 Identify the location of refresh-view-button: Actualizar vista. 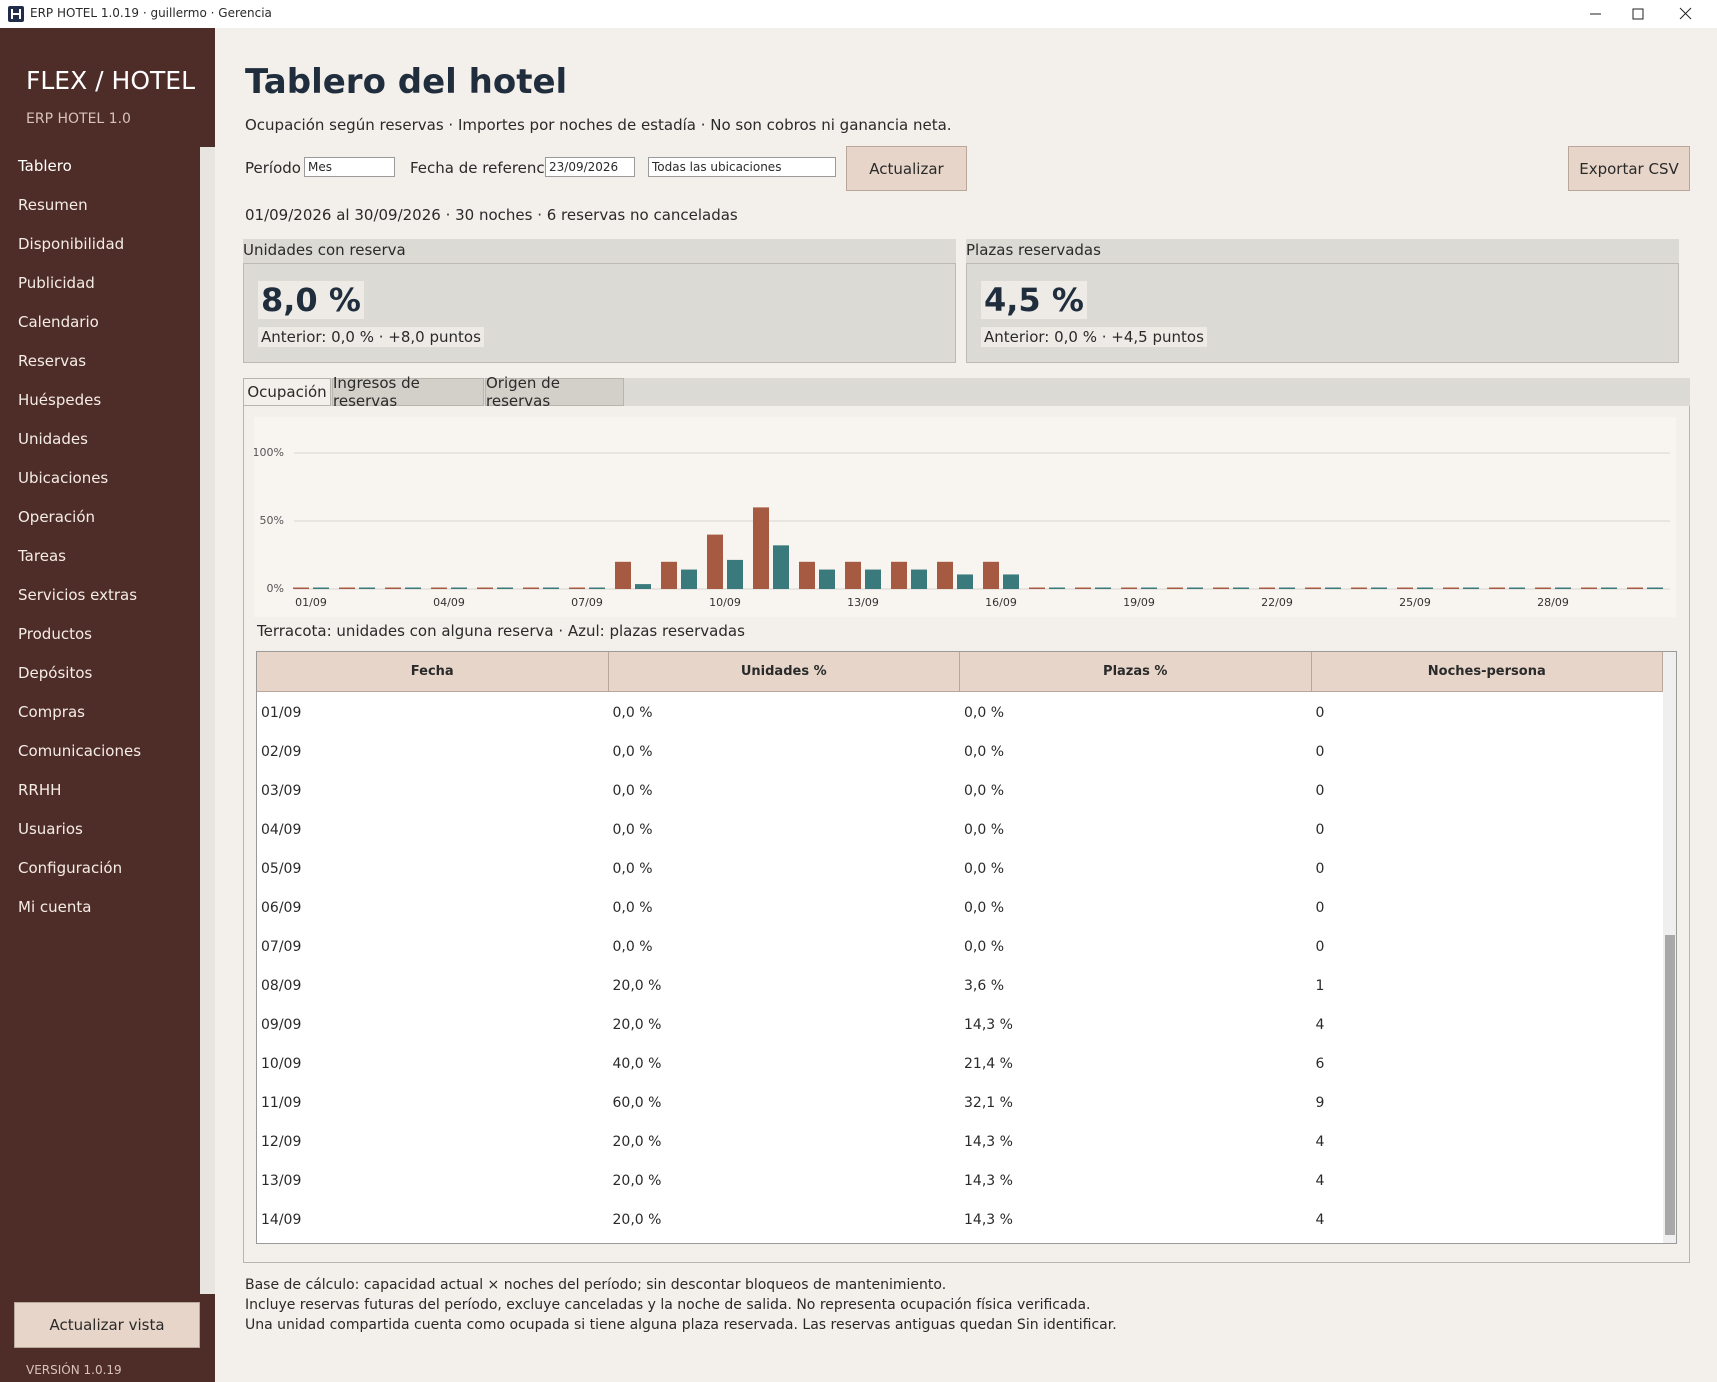
(107, 1325).